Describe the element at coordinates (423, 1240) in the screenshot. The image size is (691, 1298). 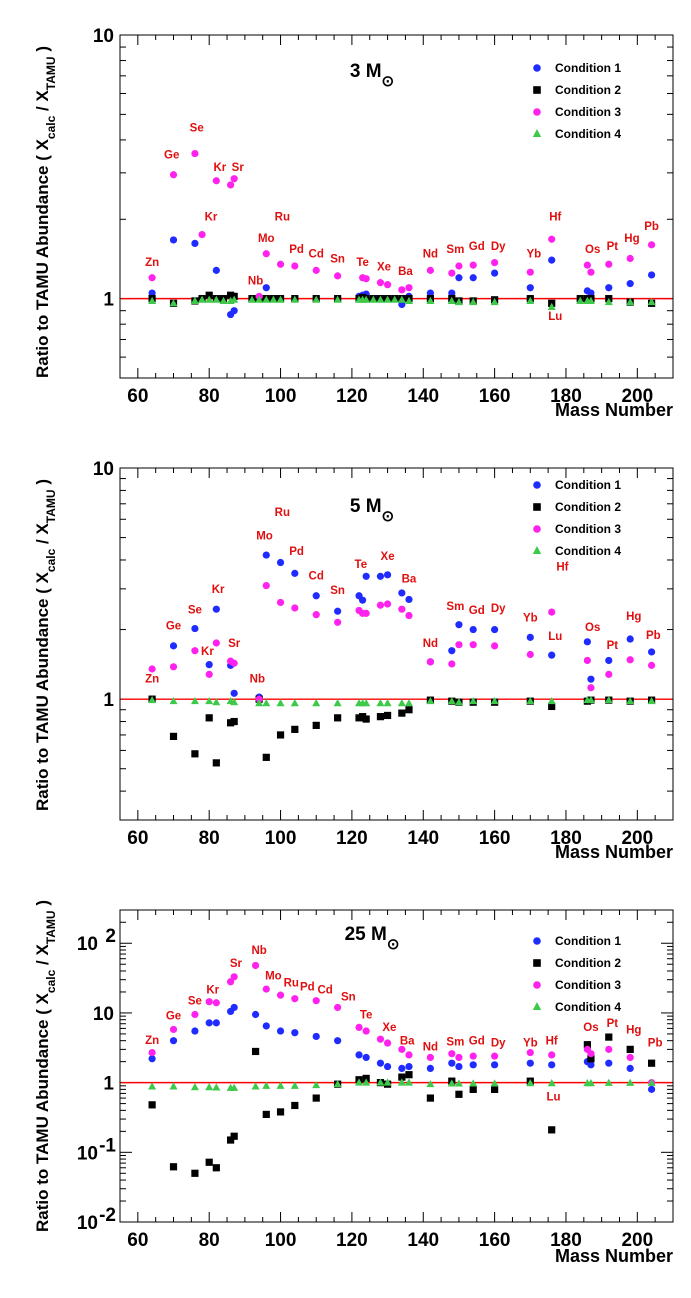
I see `x-tick-label: 140` at that location.